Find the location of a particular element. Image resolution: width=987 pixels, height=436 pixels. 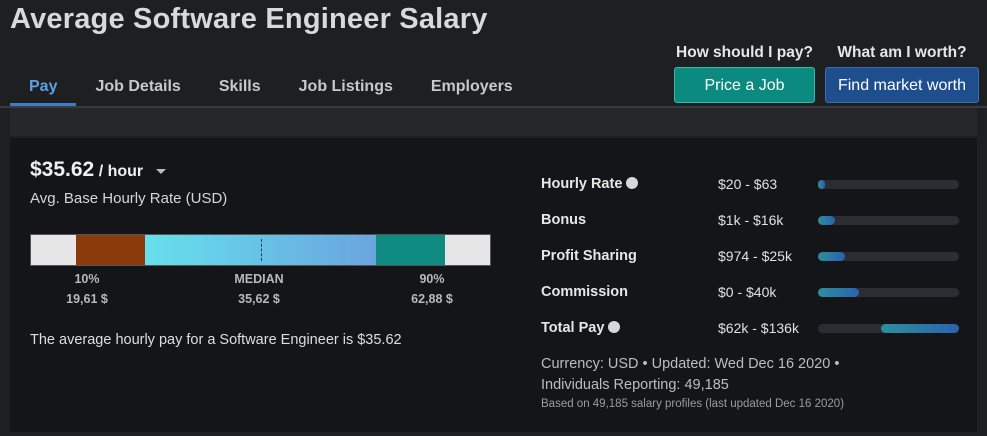

range-fill-bonus is located at coordinates (826, 220).